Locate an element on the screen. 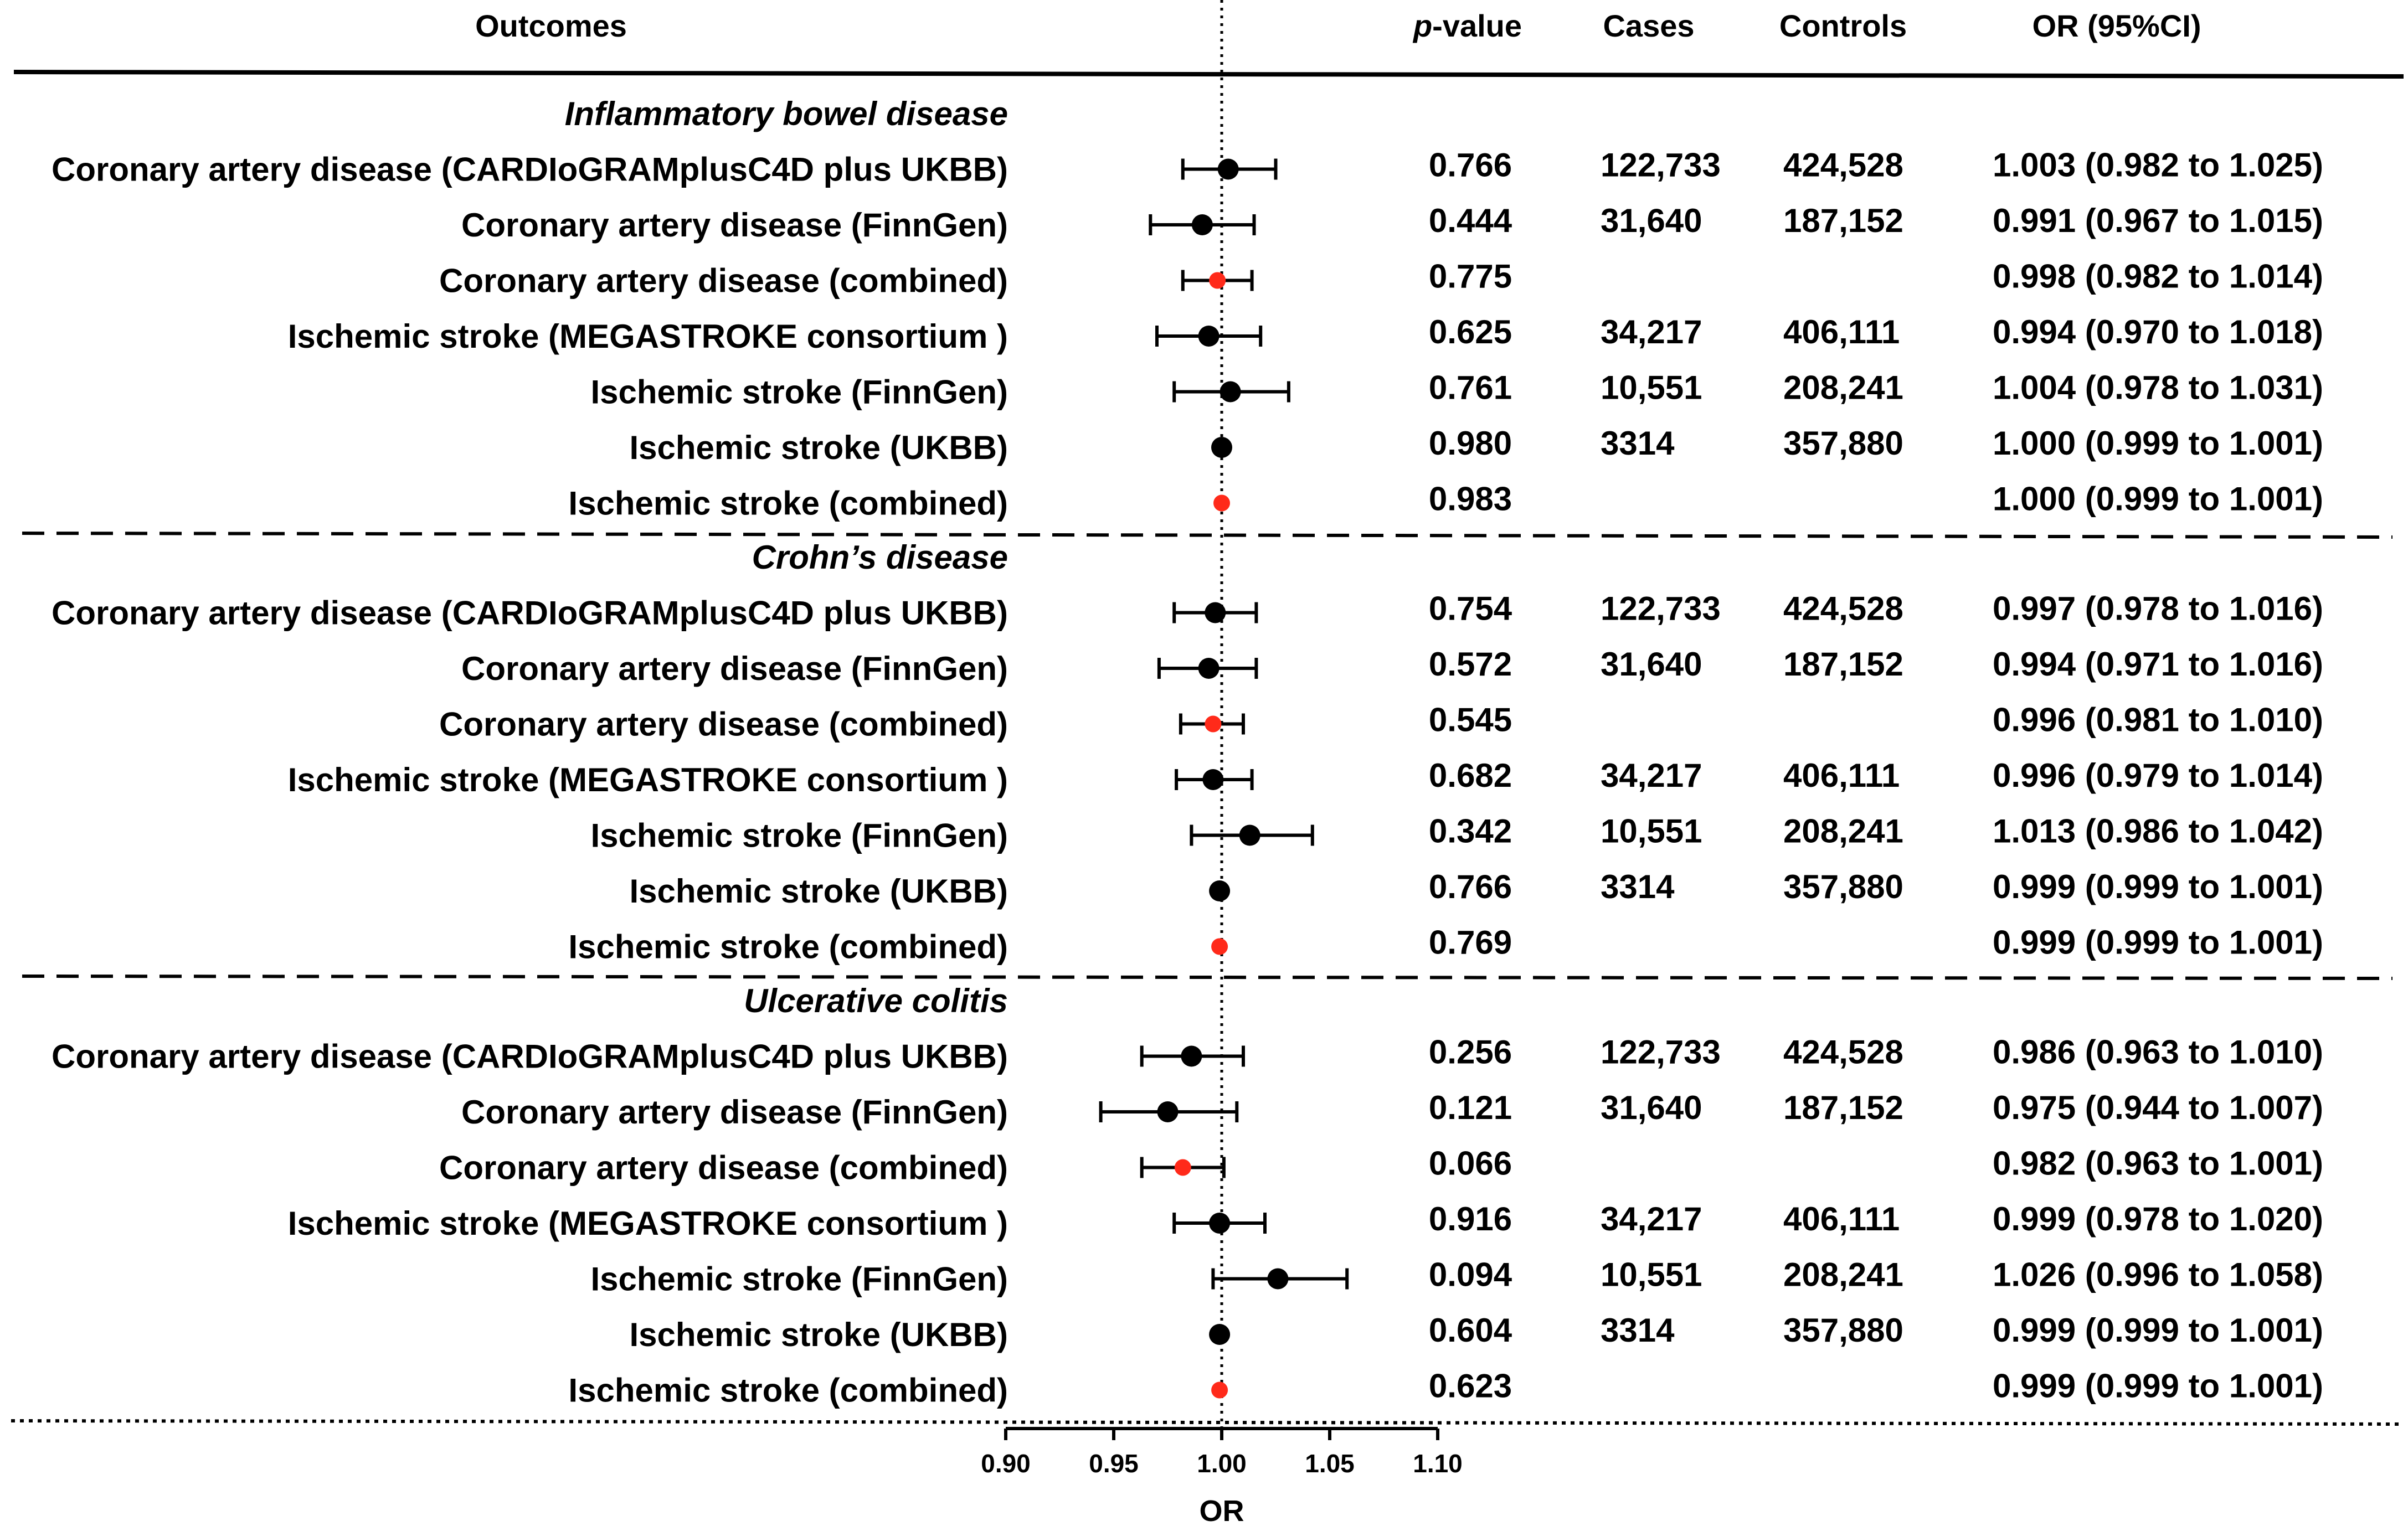  or-ci-value: 0.998 (0.982 to 1.014) is located at coordinates (2158, 276).